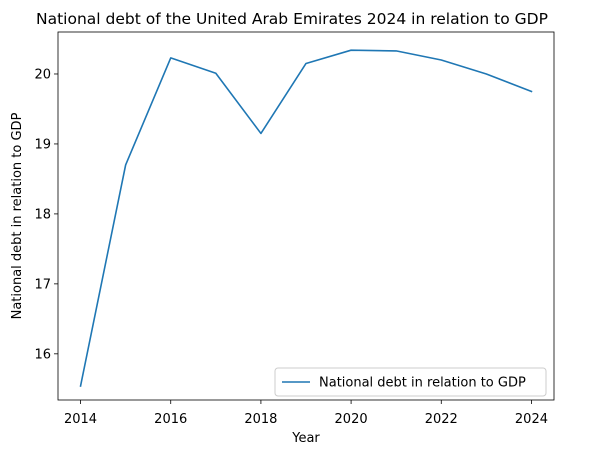 The height and width of the screenshot is (455, 589). Describe the element at coordinates (80, 419) in the screenshot. I see `x-tick-label: 2014` at that location.